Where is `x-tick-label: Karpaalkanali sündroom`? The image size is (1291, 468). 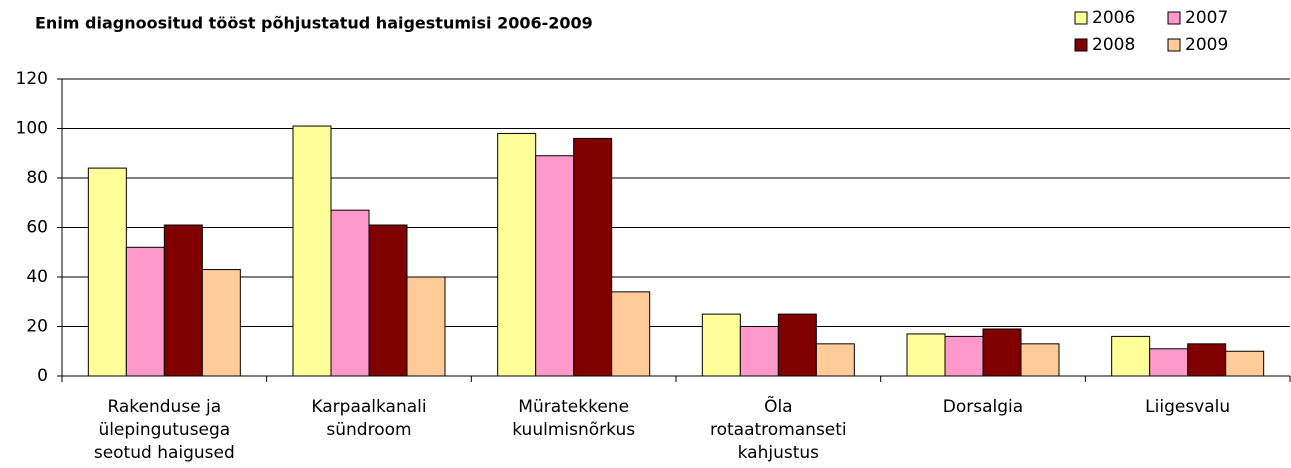 x-tick-label: Karpaalkanali sündroom is located at coordinates (368, 418).